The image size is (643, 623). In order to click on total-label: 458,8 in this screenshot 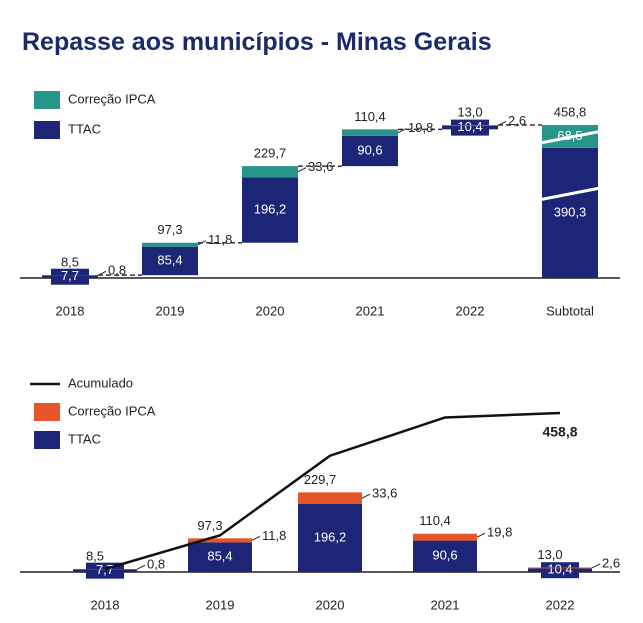, I will do `click(570, 111)`.